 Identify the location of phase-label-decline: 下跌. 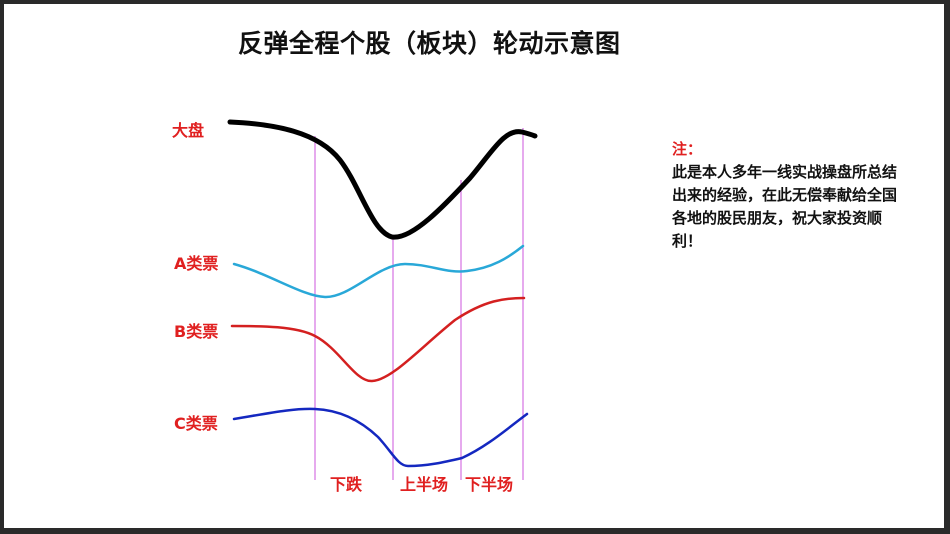
(346, 484).